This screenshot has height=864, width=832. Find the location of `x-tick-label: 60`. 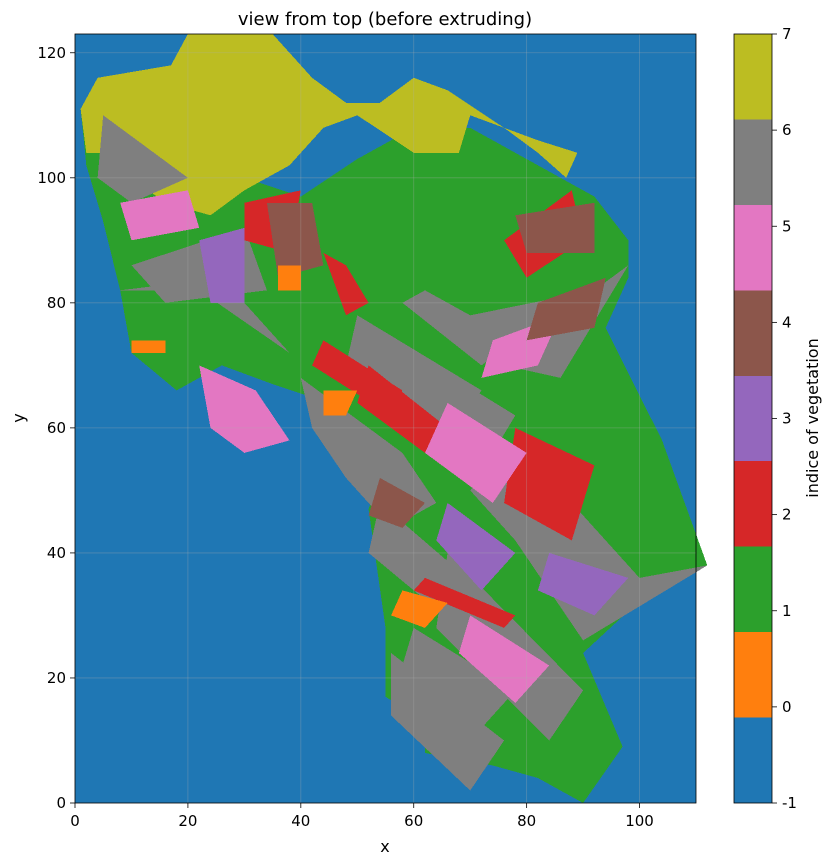

x-tick-label: 60 is located at coordinates (413, 821).